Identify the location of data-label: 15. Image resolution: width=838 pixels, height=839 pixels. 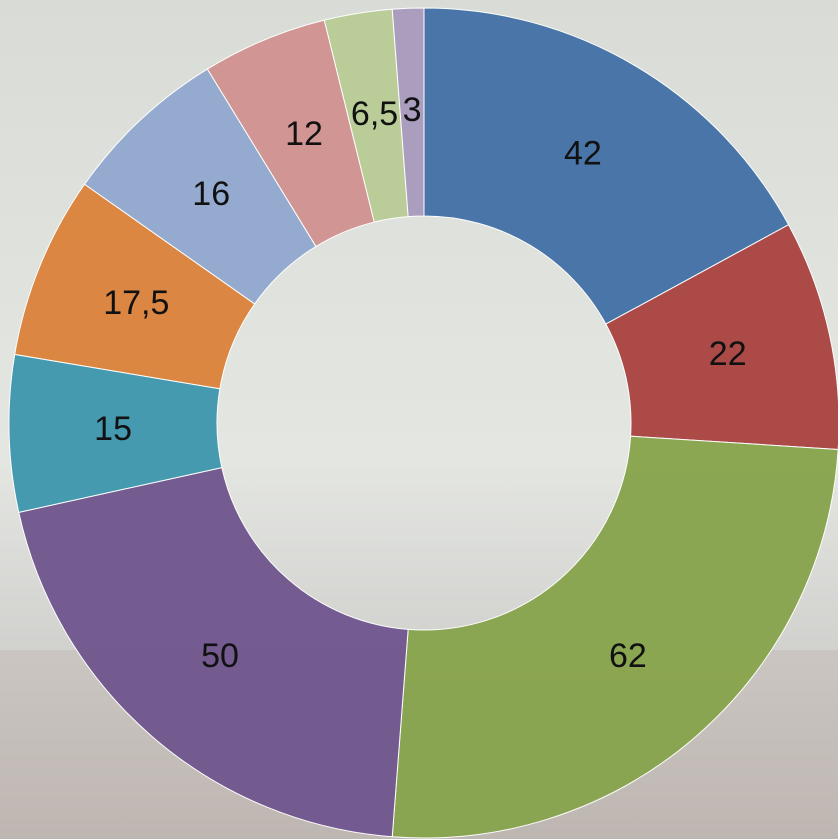
(113, 429).